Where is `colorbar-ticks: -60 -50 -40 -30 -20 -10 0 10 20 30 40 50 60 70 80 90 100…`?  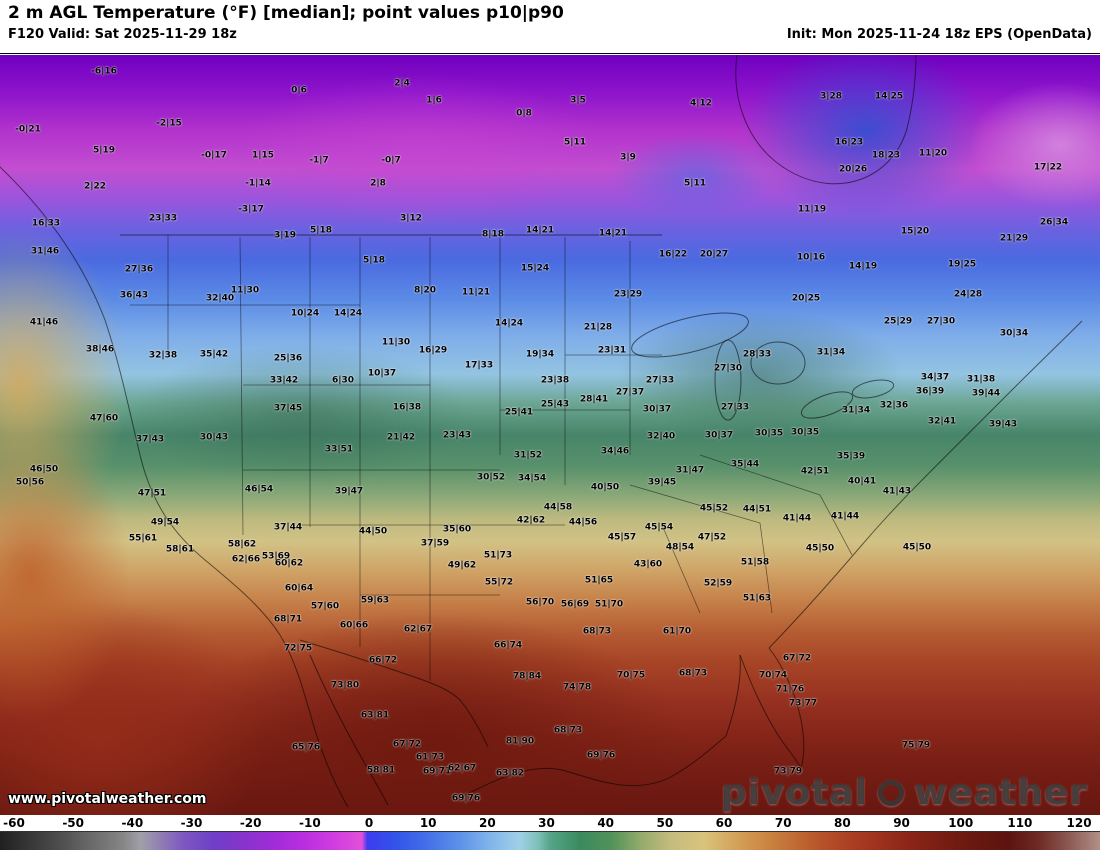 colorbar-ticks: -60 -50 -40 -30 -20 -10 0 10 20 30 40 50 60 70 80 90 100… is located at coordinates (550, 822).